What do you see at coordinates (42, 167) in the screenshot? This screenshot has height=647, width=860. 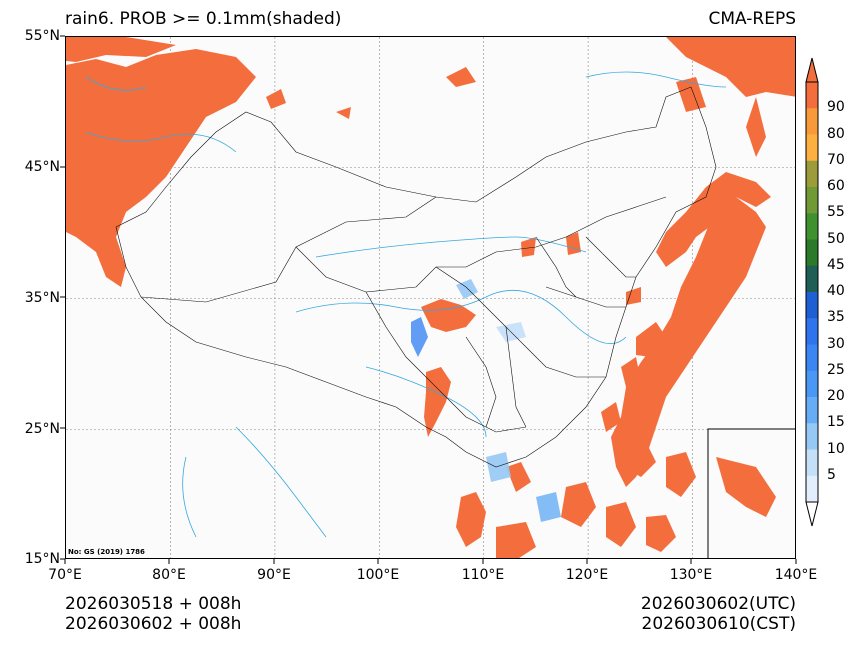 I see `ytick-label: 45°N` at bounding box center [42, 167].